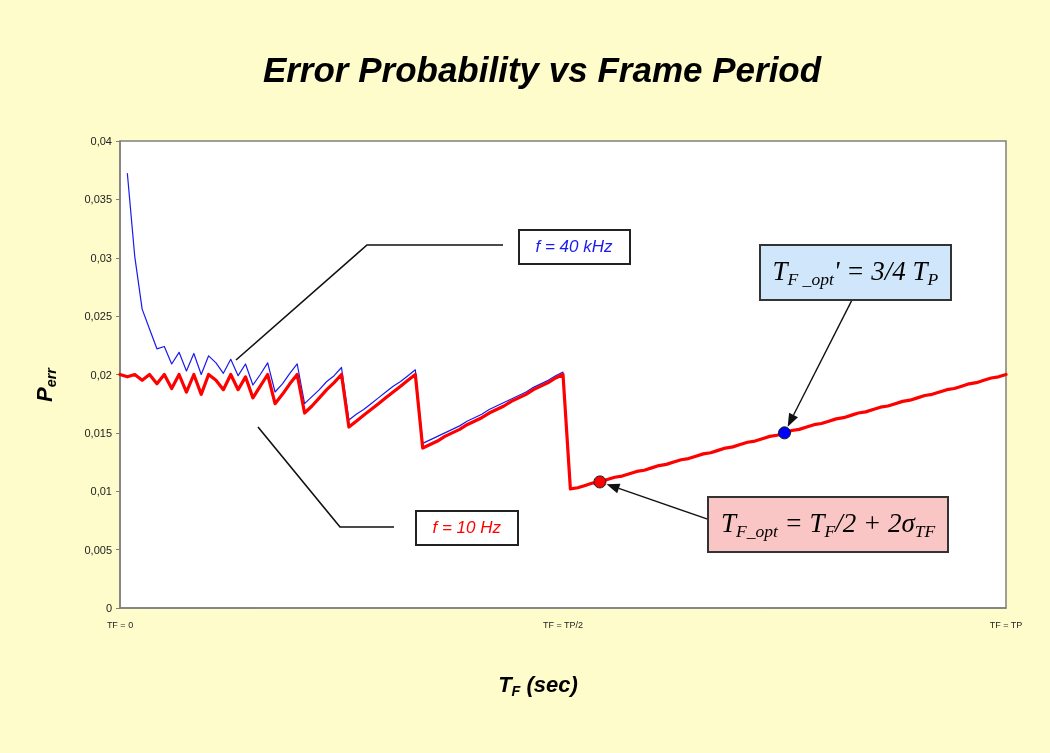 The image size is (1050, 753). What do you see at coordinates (101, 491) in the screenshot?
I see `y-tick-label: 0,01` at bounding box center [101, 491].